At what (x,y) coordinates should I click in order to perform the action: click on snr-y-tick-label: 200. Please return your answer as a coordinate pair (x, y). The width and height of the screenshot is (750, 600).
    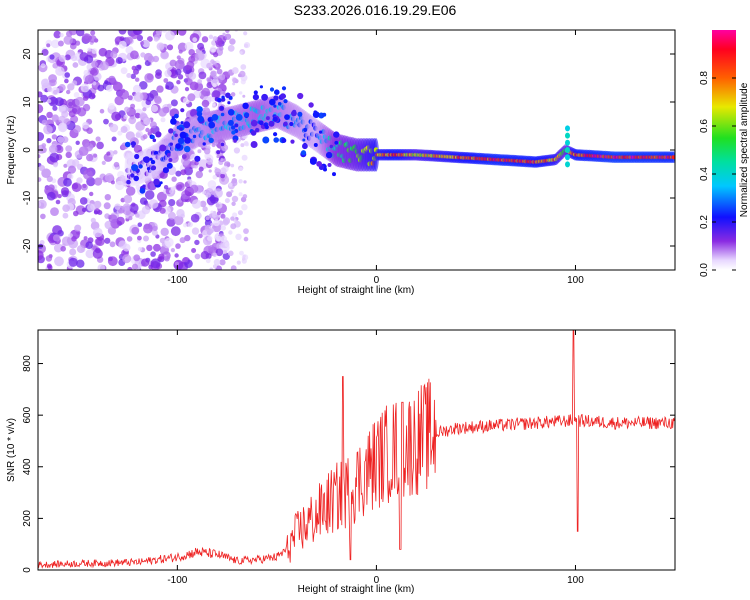
    Looking at the image, I should click on (27, 518).